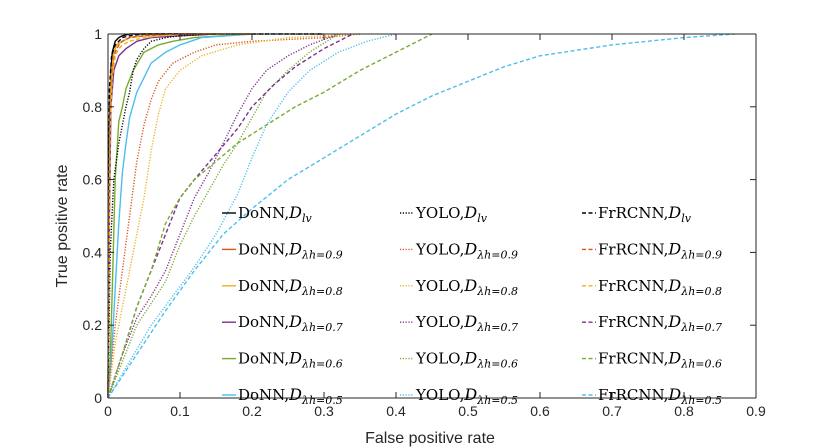 The height and width of the screenshot is (448, 830). I want to click on legend-entry: FrRCNN,Dlv, so click(645, 214).